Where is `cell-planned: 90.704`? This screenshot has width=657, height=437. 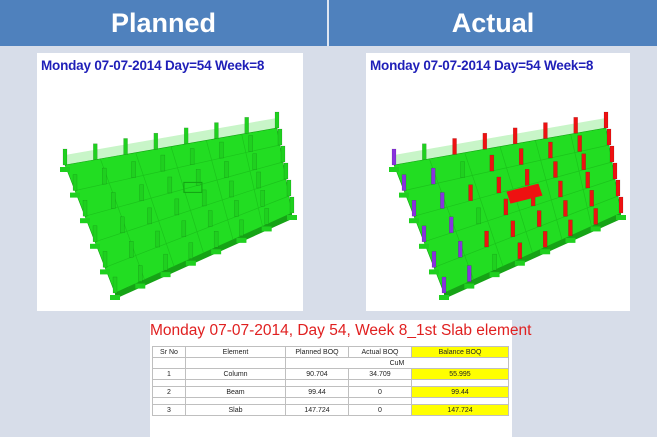 cell-planned: 90.704 is located at coordinates (317, 374).